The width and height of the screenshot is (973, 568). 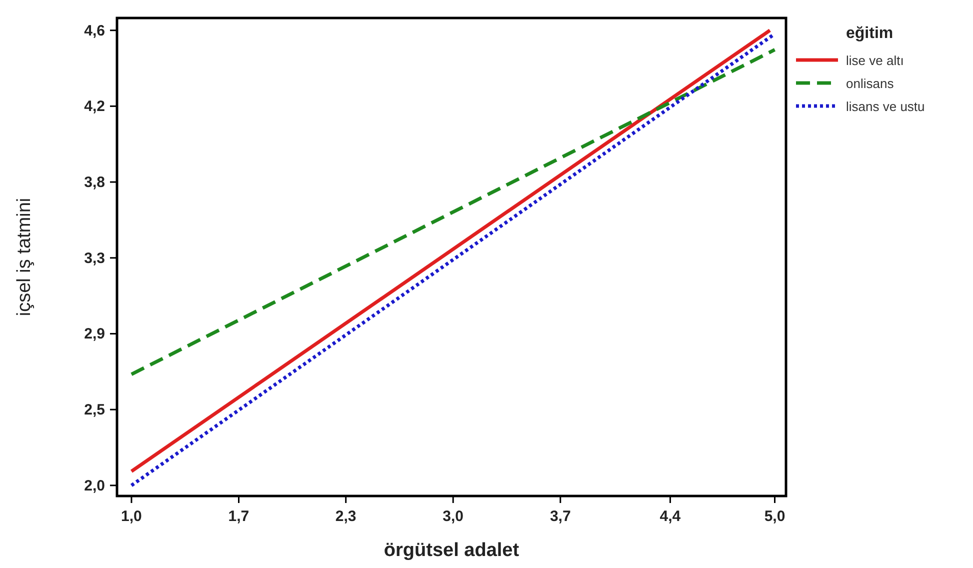 I want to click on x-tick-label: 2,3, so click(x=345, y=516).